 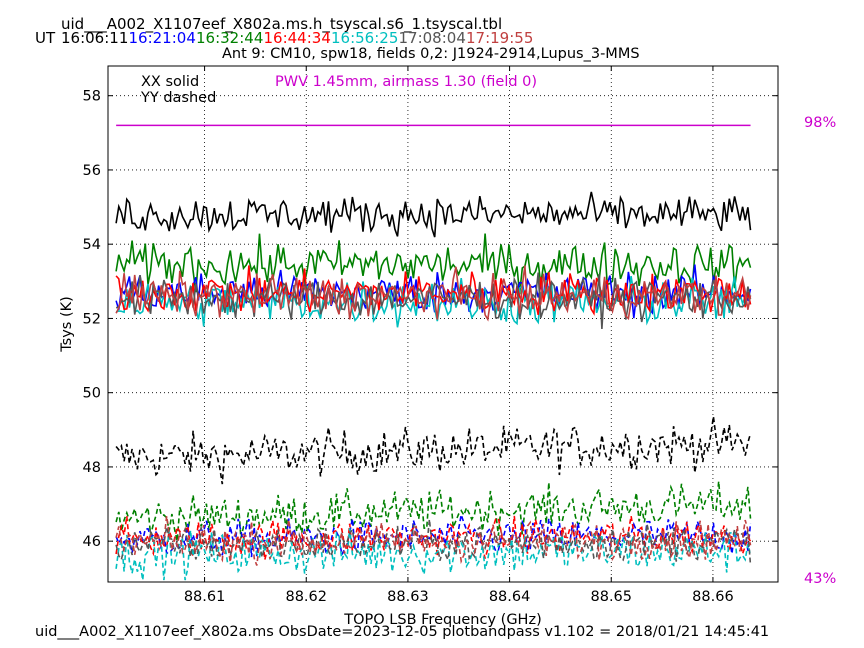 What do you see at coordinates (170, 82) in the screenshot?
I see `legend-xx: XX solid` at bounding box center [170, 82].